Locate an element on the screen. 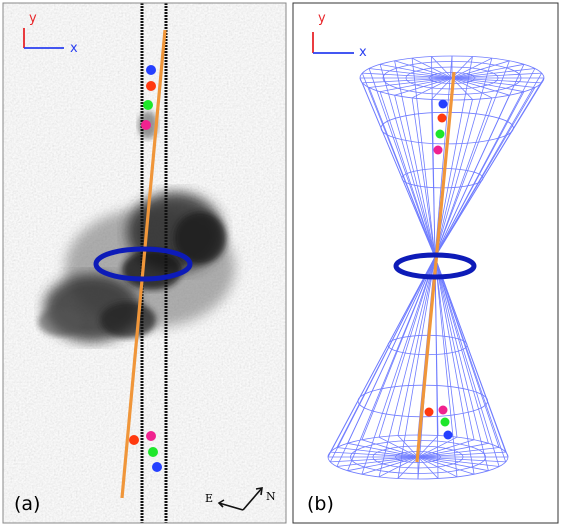 The width and height of the screenshot is (561, 526). axis-x-label: x is located at coordinates (74, 48).